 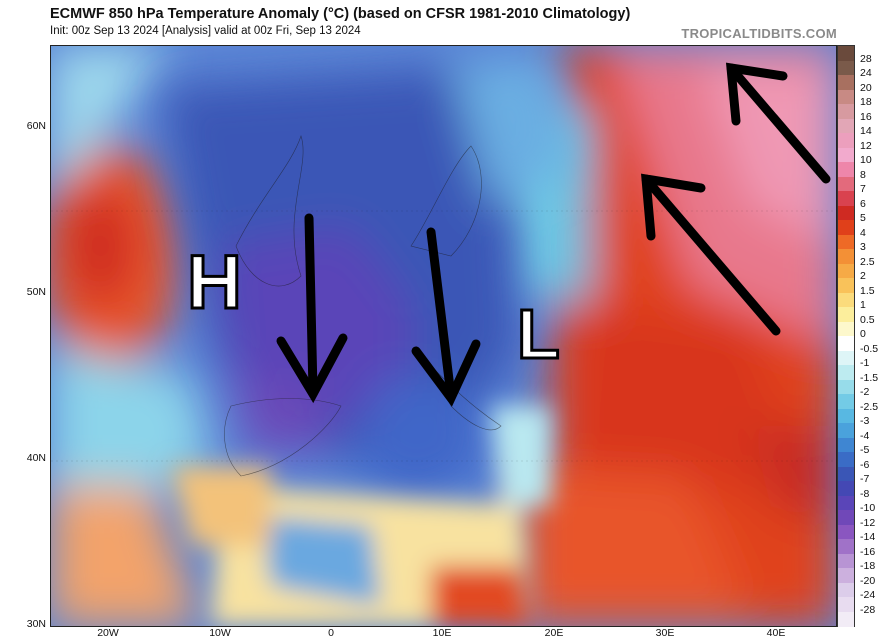 I want to click on colorbar-tick-label: 8, so click(x=863, y=174).